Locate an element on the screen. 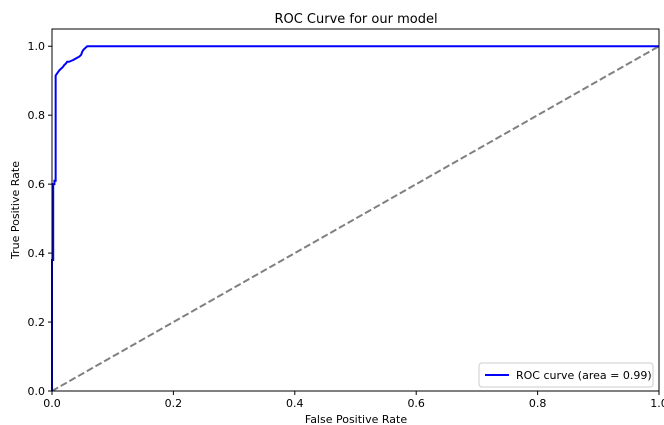 The width and height of the screenshot is (664, 425). legend: ROC curve (area = 0.99) is located at coordinates (566, 375).